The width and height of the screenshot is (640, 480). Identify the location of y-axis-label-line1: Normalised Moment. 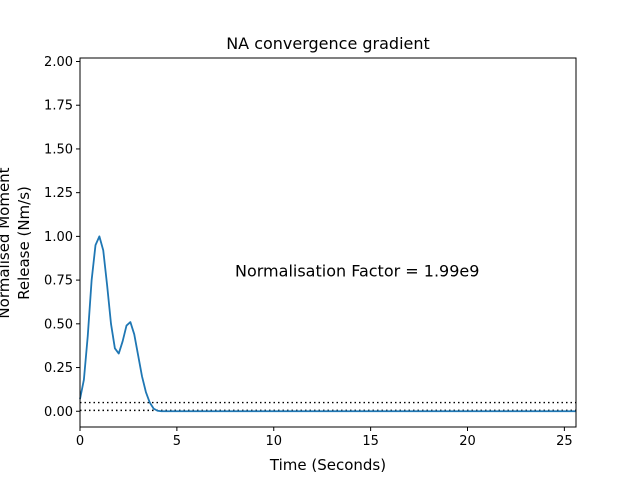
(6, 242).